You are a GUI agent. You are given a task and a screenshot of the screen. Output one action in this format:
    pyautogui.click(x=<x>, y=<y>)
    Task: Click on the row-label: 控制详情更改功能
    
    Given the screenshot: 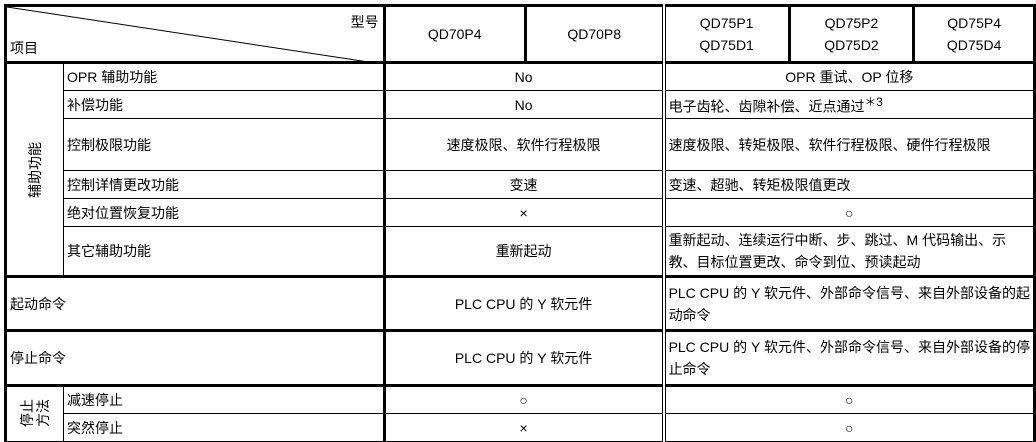 What is the action you would take?
    pyautogui.click(x=224, y=184)
    